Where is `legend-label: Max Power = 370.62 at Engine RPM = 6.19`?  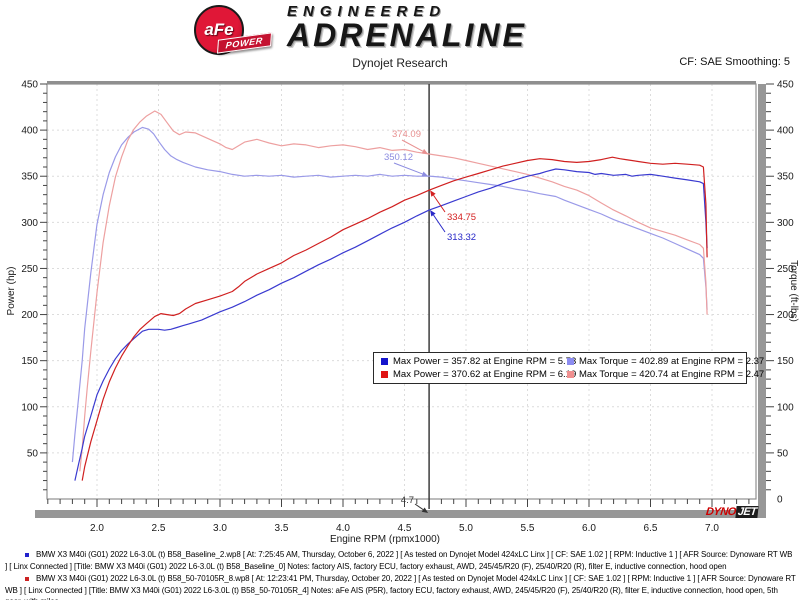
legend-label: Max Power = 370.62 at Engine RPM = 6.19 is located at coordinates (485, 374).